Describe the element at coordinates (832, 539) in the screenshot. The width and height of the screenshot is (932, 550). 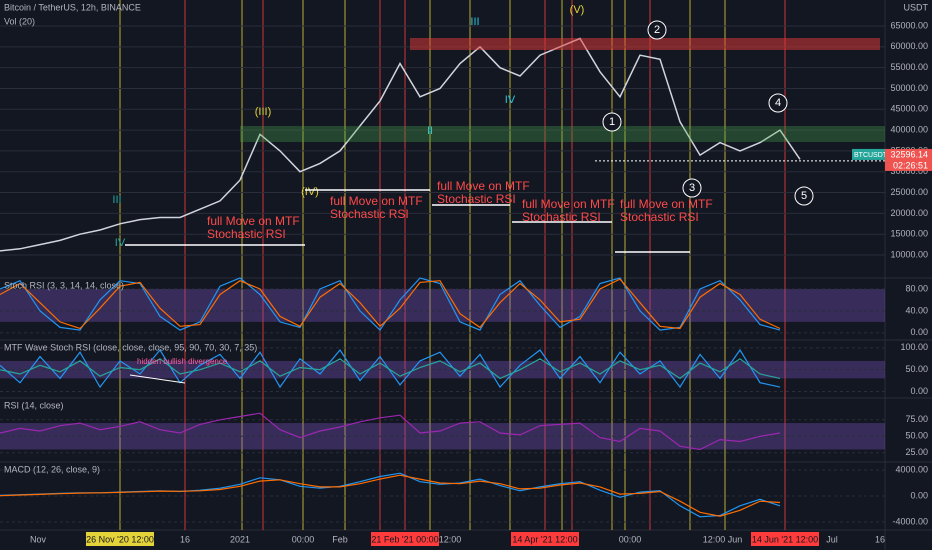
I see `x-tick-label: Jul` at that location.